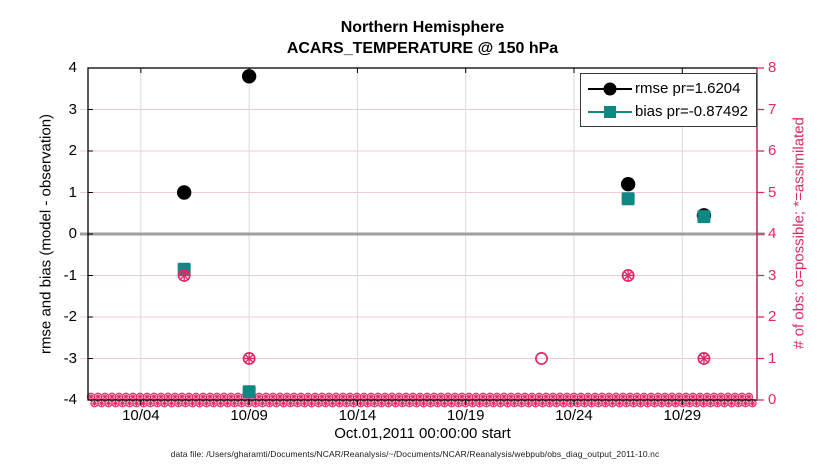  What do you see at coordinates (772, 316) in the screenshot?
I see `y-right-tick-label: 2` at bounding box center [772, 316].